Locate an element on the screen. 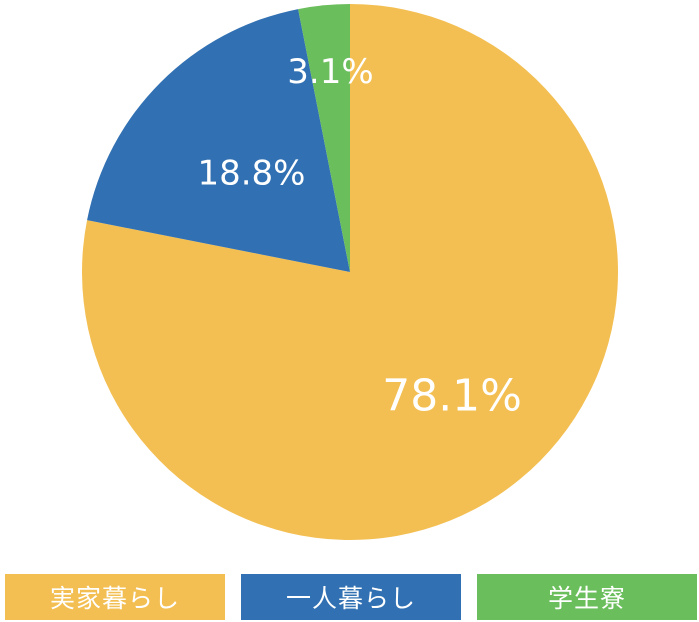 Image resolution: width=699 pixels, height=622 pixels. data-label-living-alone: 18.8% is located at coordinates (251, 173).